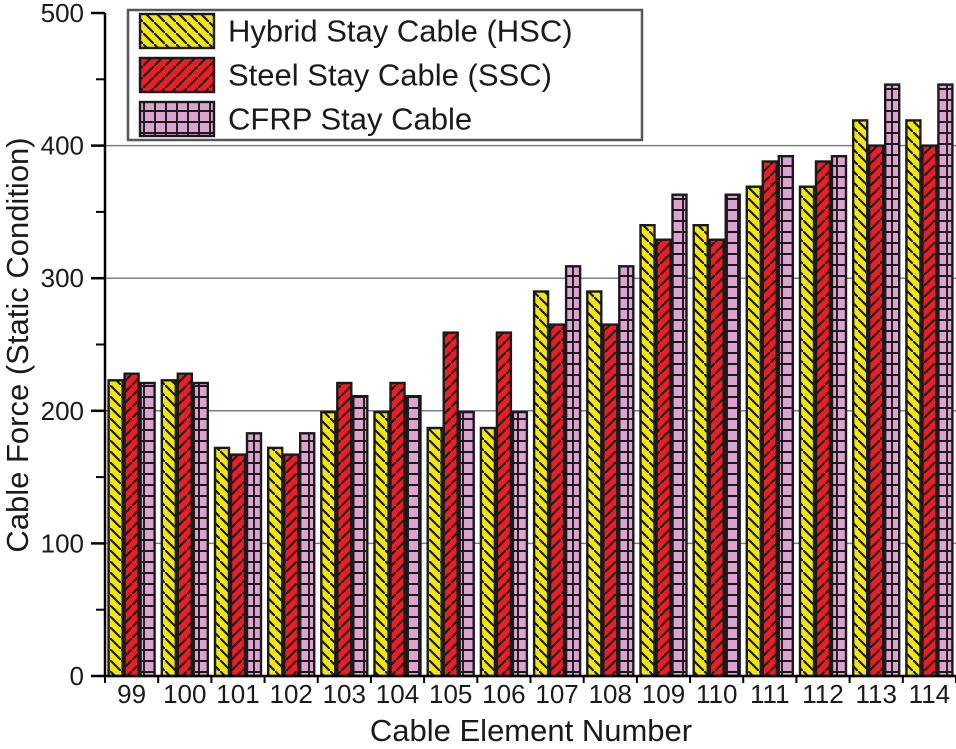 This screenshot has height=749, width=956. What do you see at coordinates (716, 694) in the screenshot?
I see `x-tick-label-110: 110` at bounding box center [716, 694].